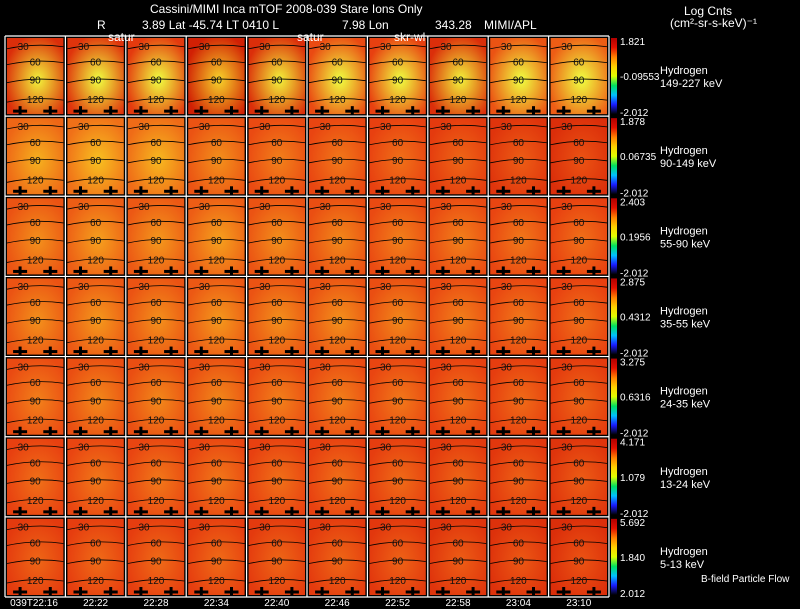 Image resolution: width=800 pixels, height=609 pixels. Describe the element at coordinates (632, 594) in the screenshot. I see `colorbar-min-label: 2.012` at that location.